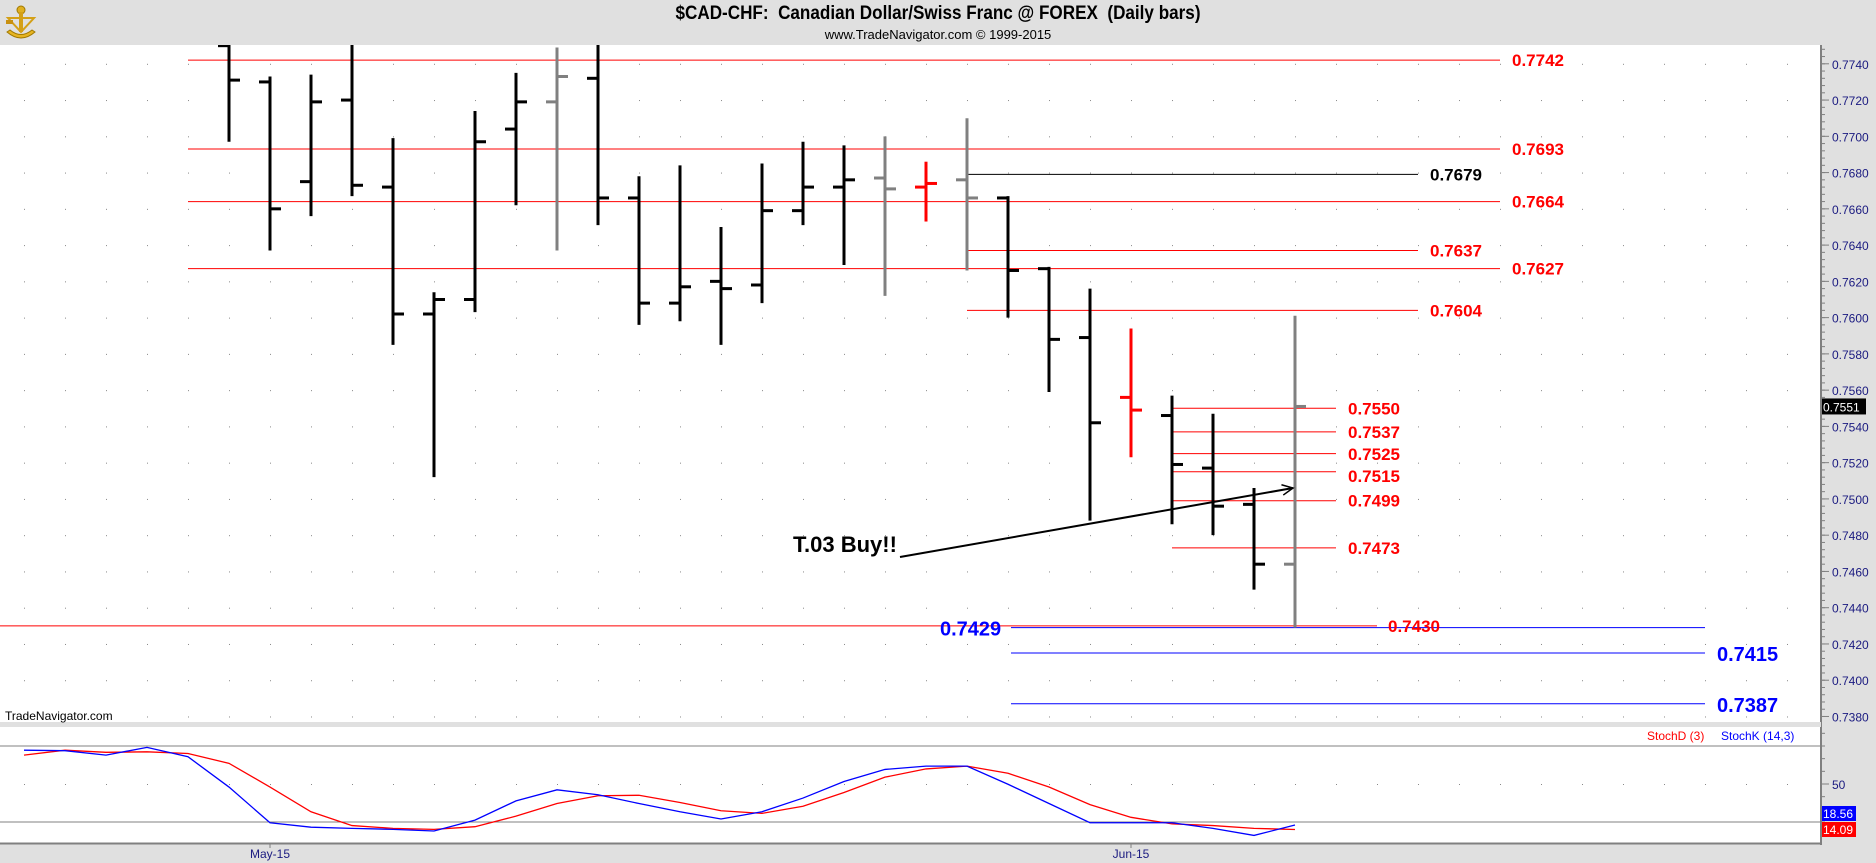 The height and width of the screenshot is (863, 1876). I want to click on level-label: 0.7604, so click(1456, 310).